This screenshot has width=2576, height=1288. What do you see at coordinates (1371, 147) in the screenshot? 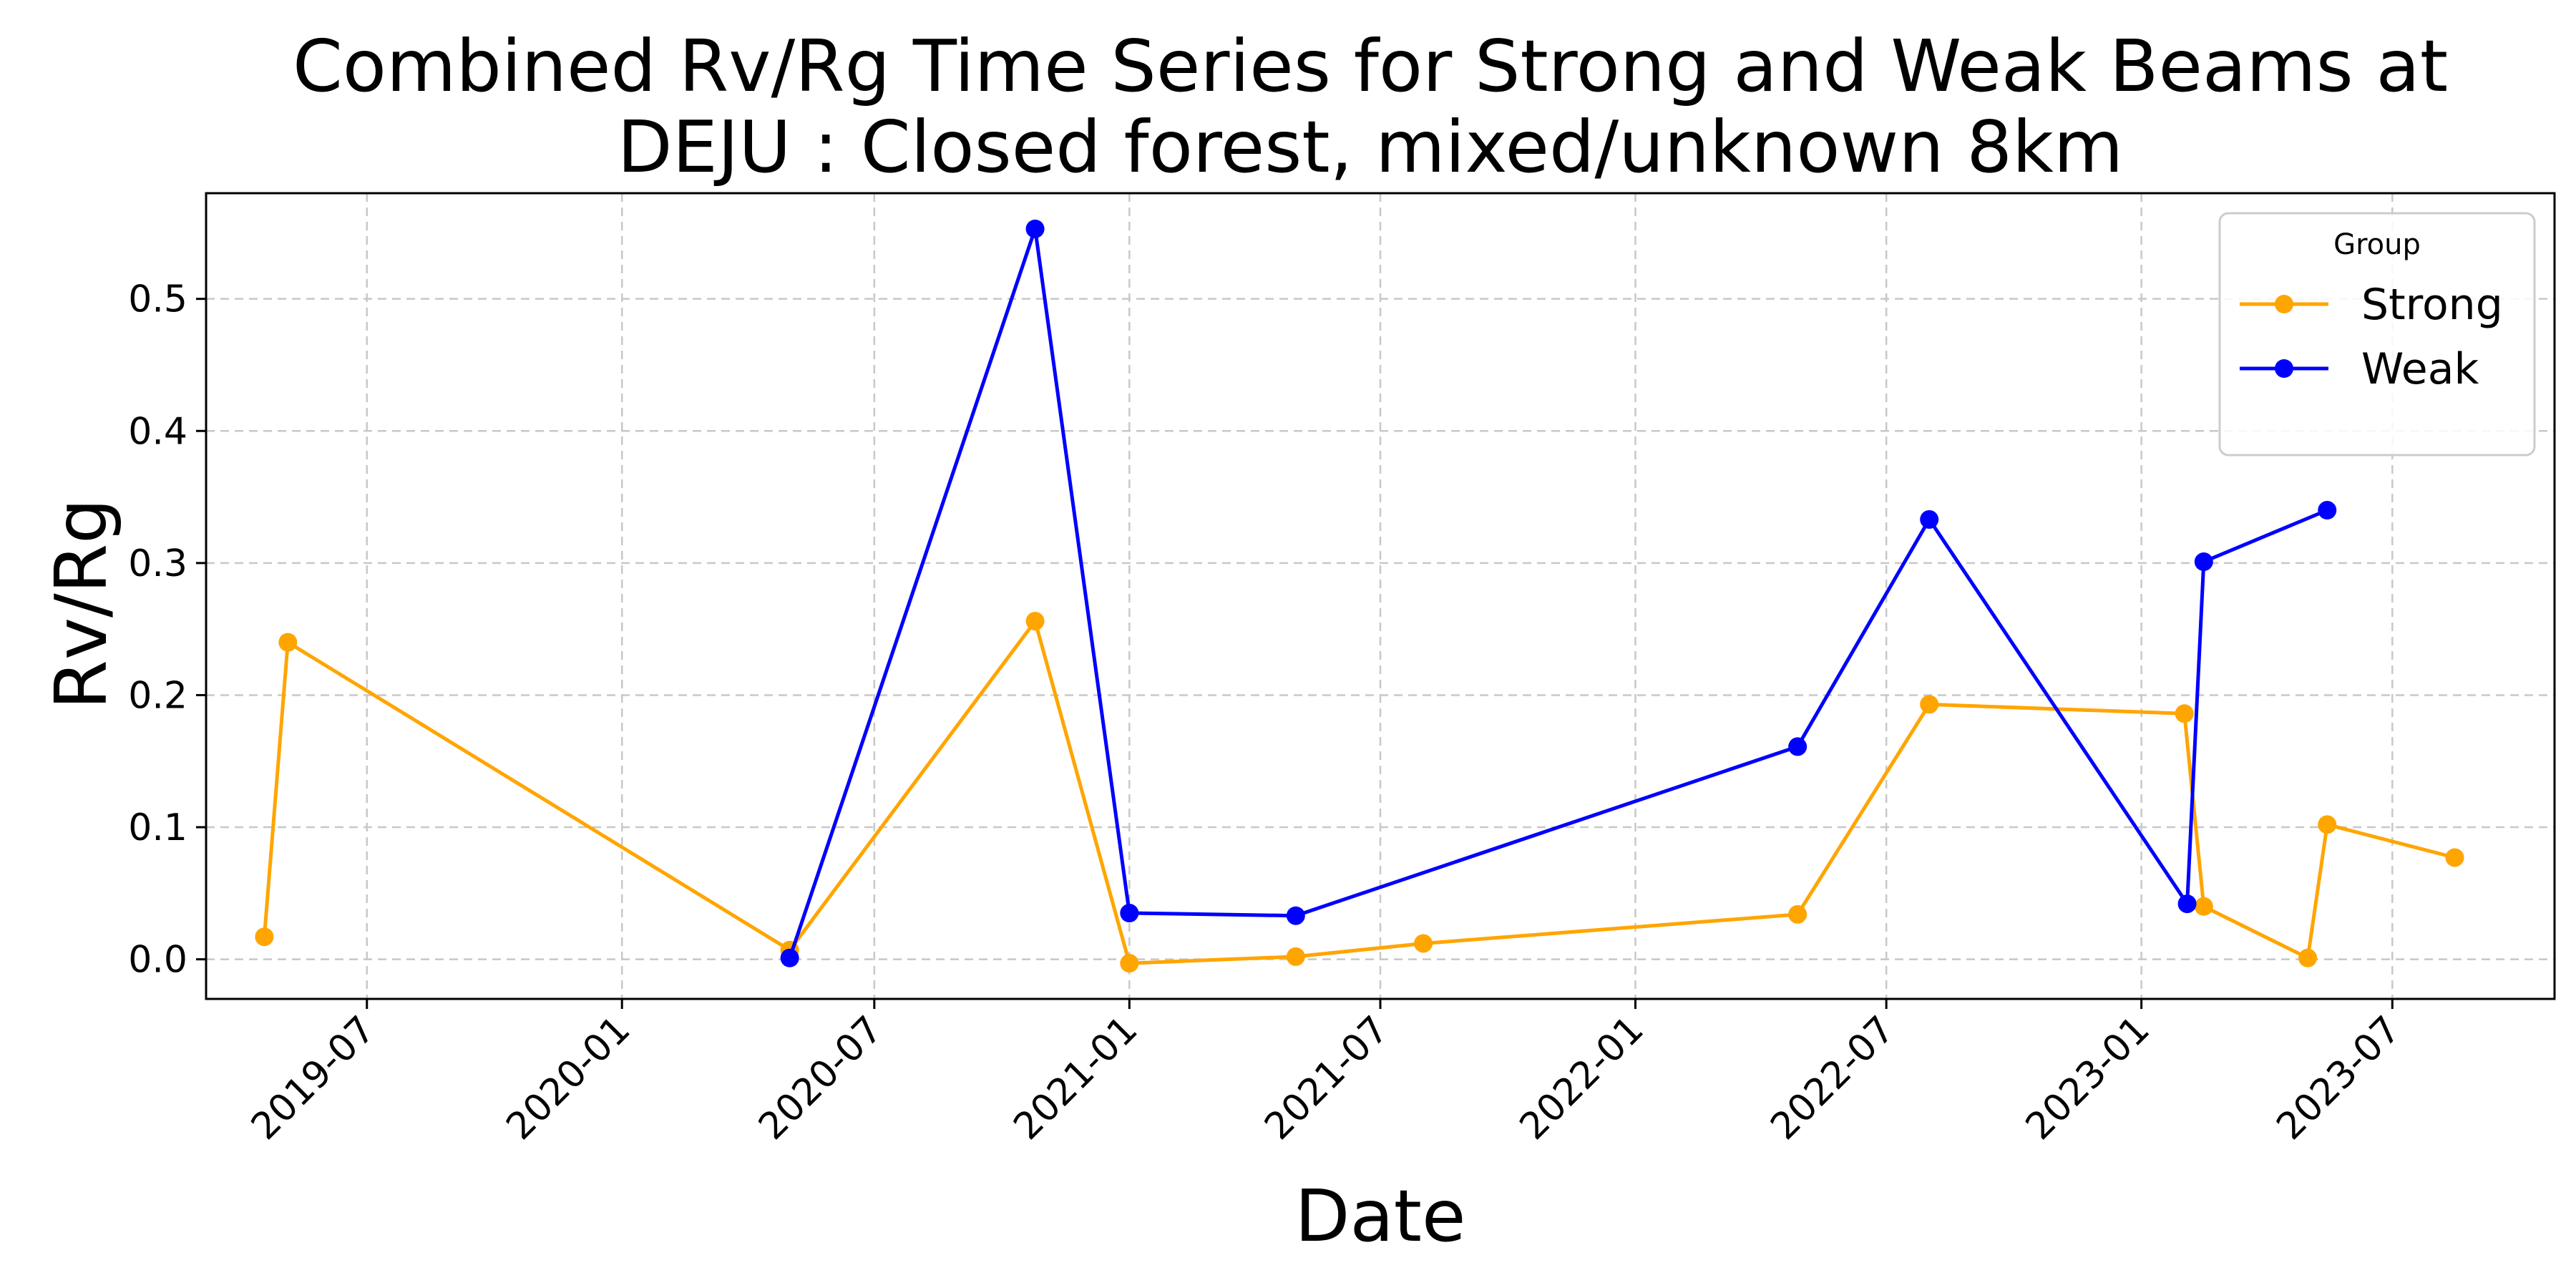
I see `chart-title-line-2: DEJU : Closed forest, mixed/unknown 8km` at bounding box center [1371, 147].